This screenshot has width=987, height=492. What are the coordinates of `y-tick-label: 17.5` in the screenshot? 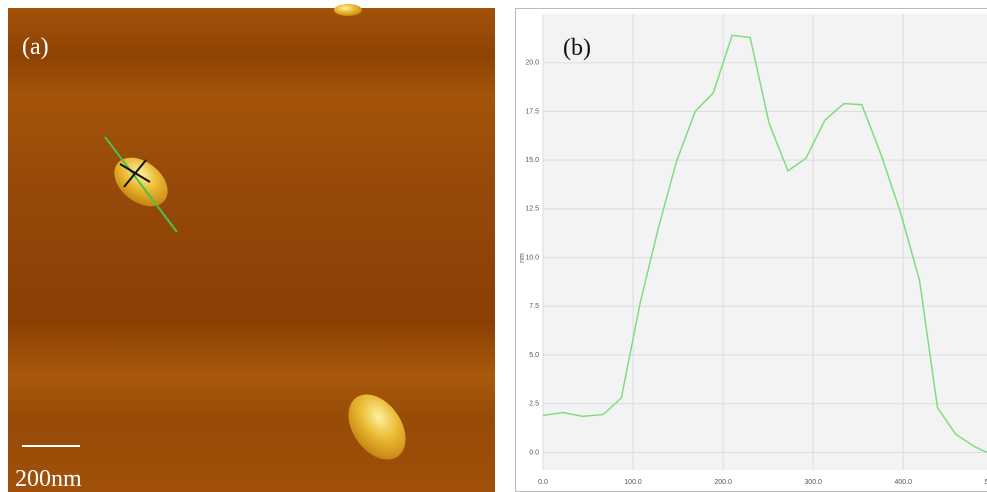 It's located at (532, 111).